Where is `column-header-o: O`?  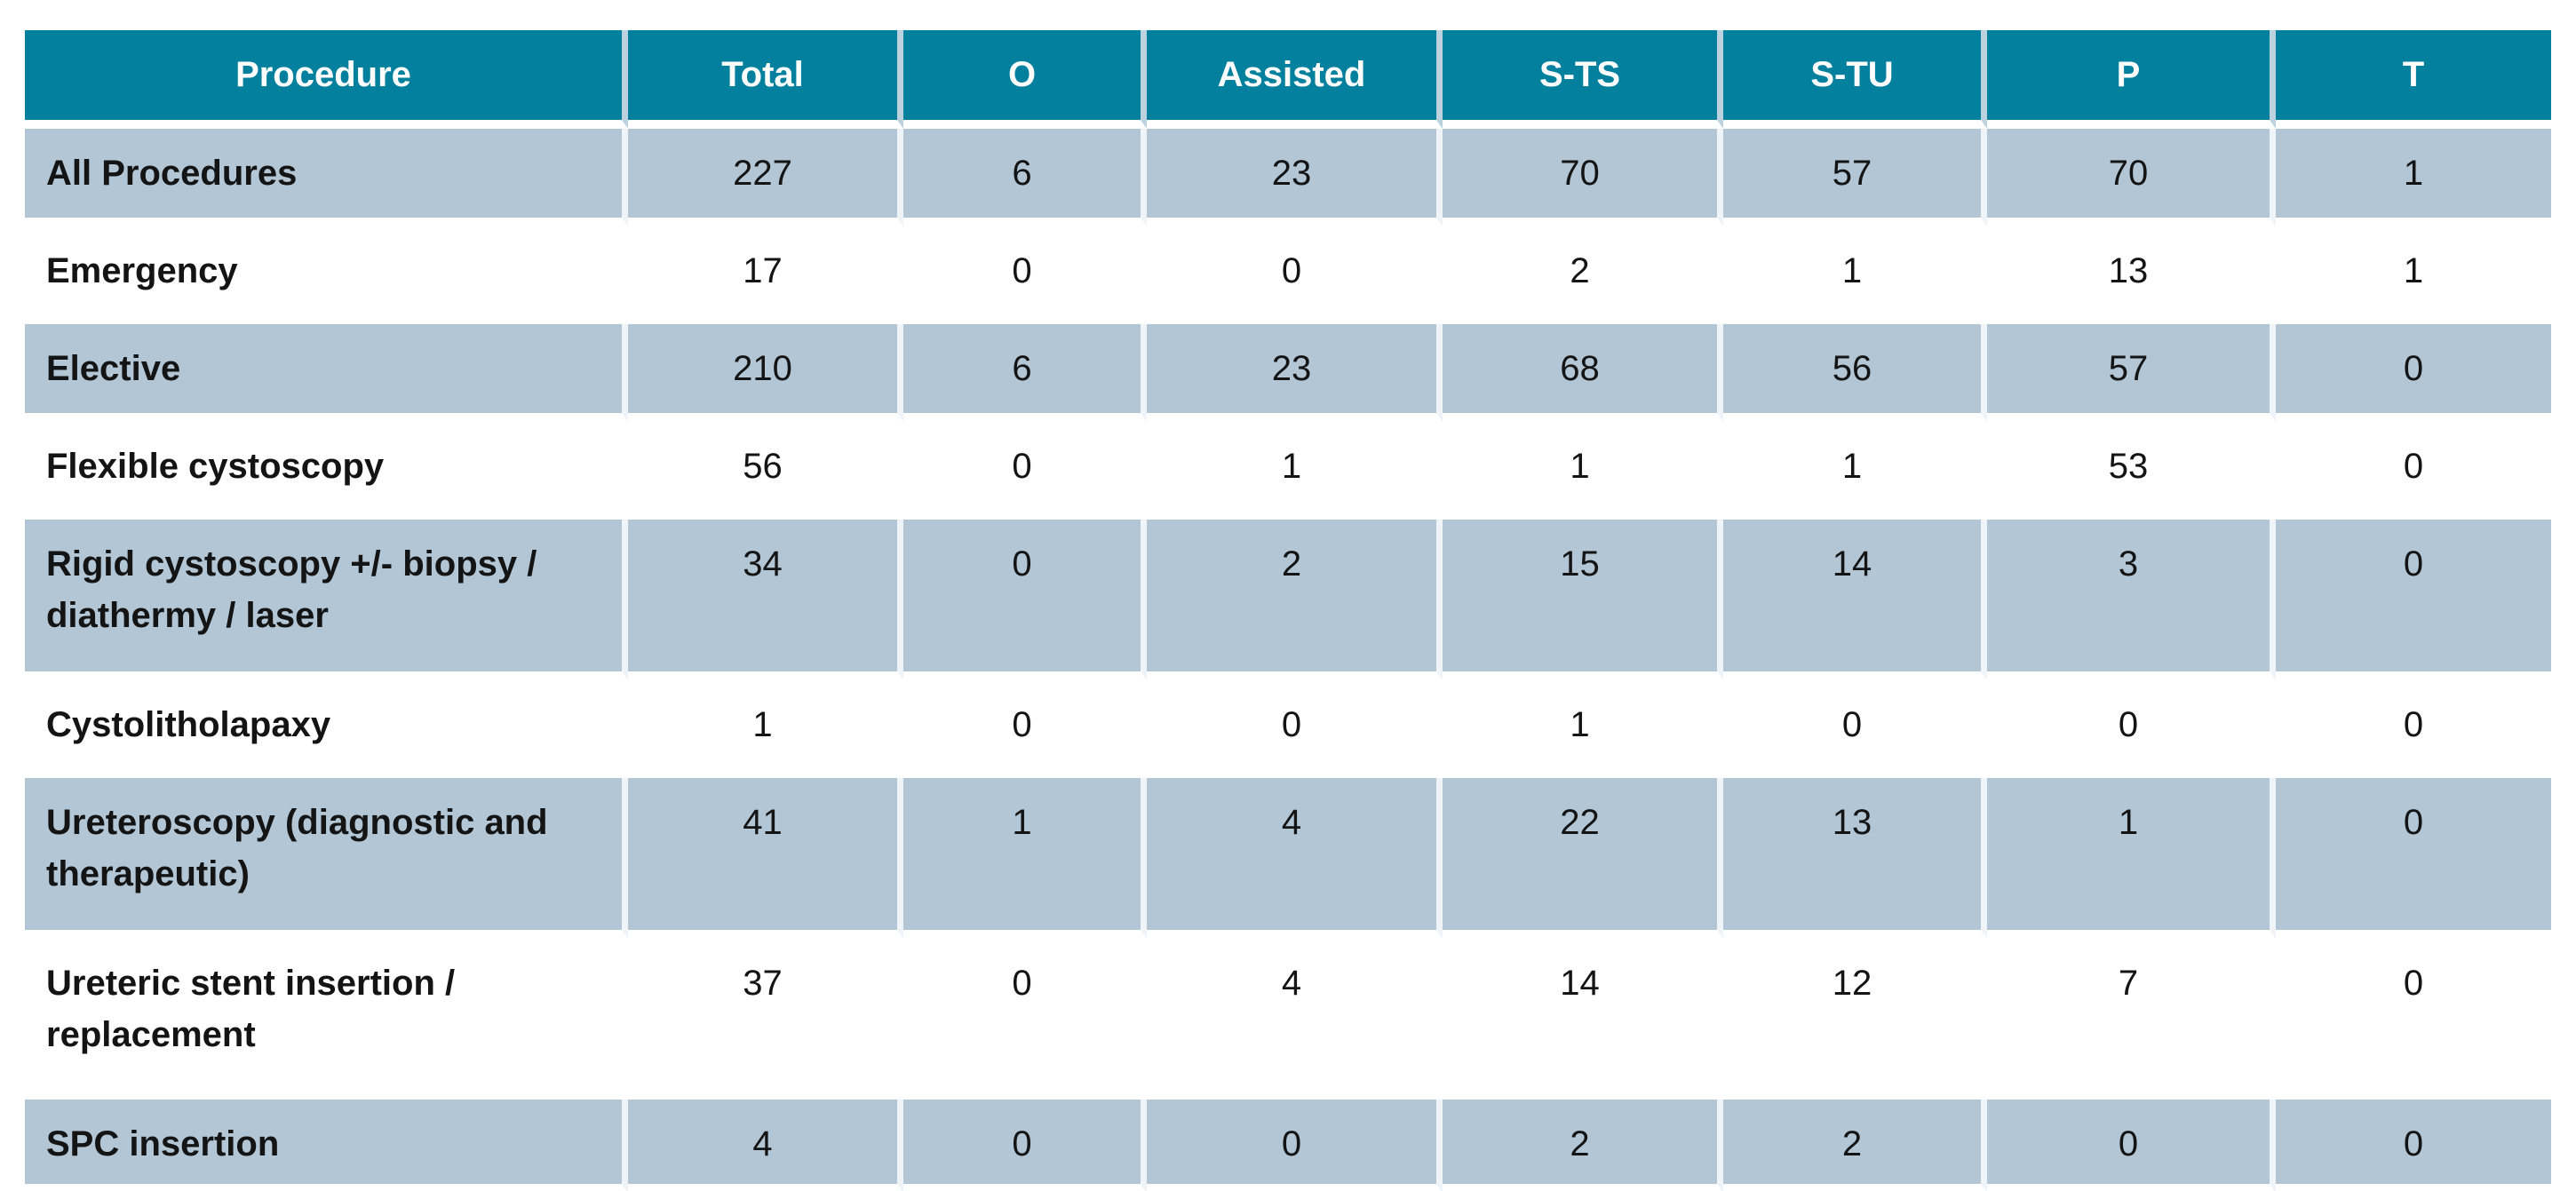
column-header-o: O is located at coordinates (1025, 79).